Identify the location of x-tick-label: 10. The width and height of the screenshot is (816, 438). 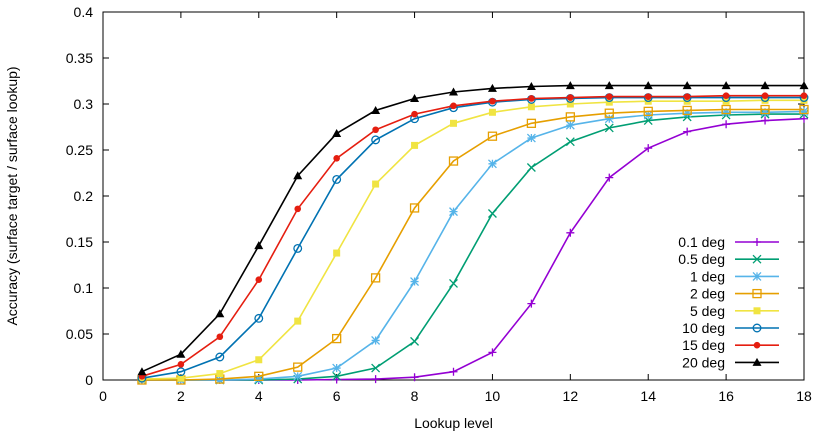
(493, 396).